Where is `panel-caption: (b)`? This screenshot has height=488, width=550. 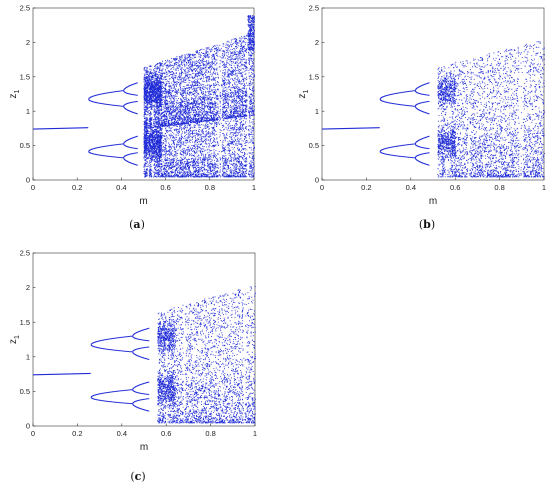
panel-caption: (b) is located at coordinates (427, 224).